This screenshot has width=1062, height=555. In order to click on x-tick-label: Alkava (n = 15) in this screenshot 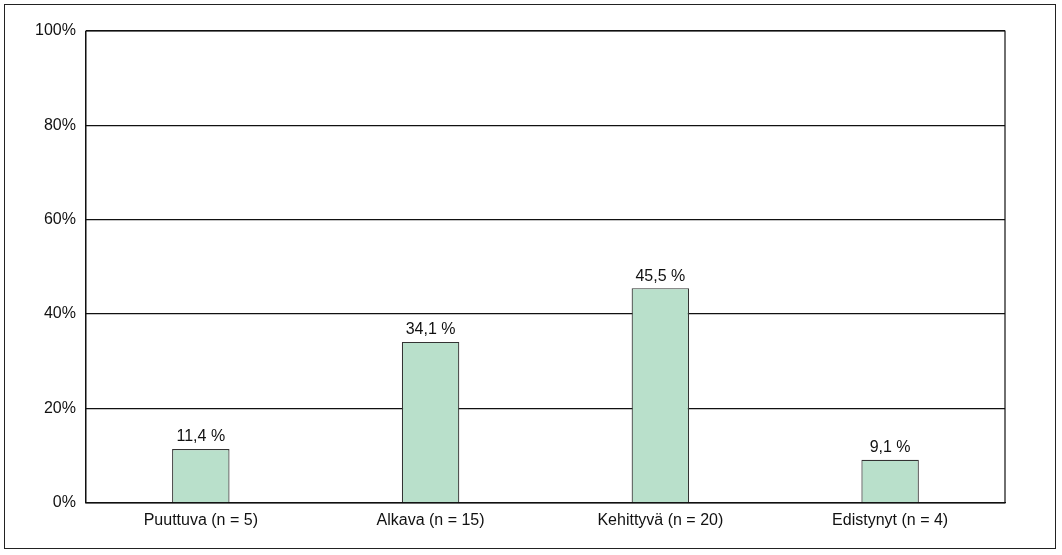, I will do `click(430, 519)`.